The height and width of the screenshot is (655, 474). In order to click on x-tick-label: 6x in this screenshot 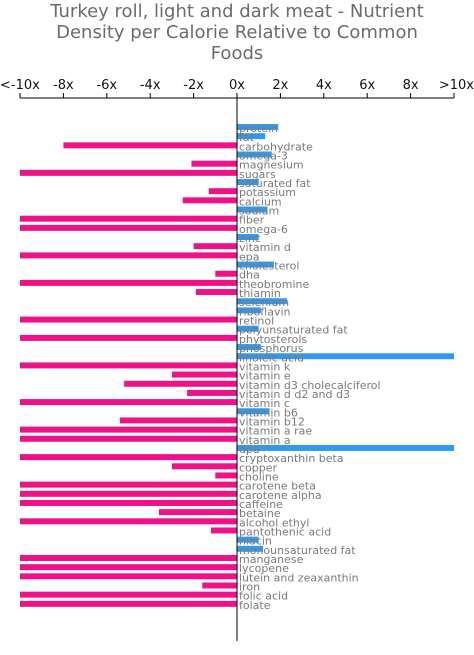, I will do `click(367, 85)`.